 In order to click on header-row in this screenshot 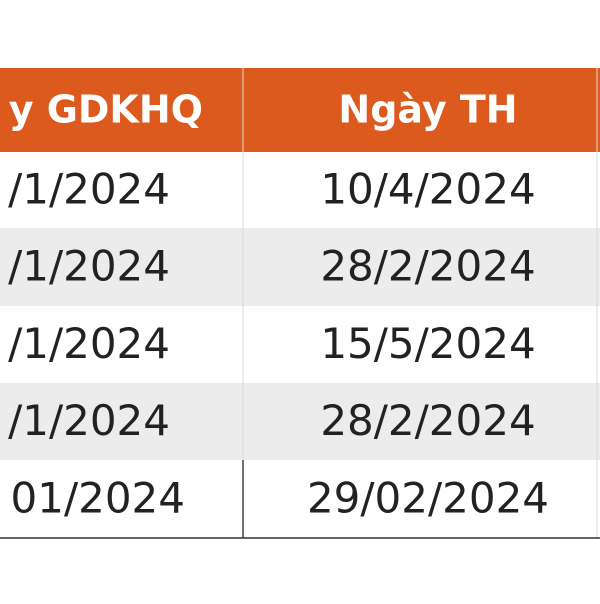, I will do `click(300, 110)`.